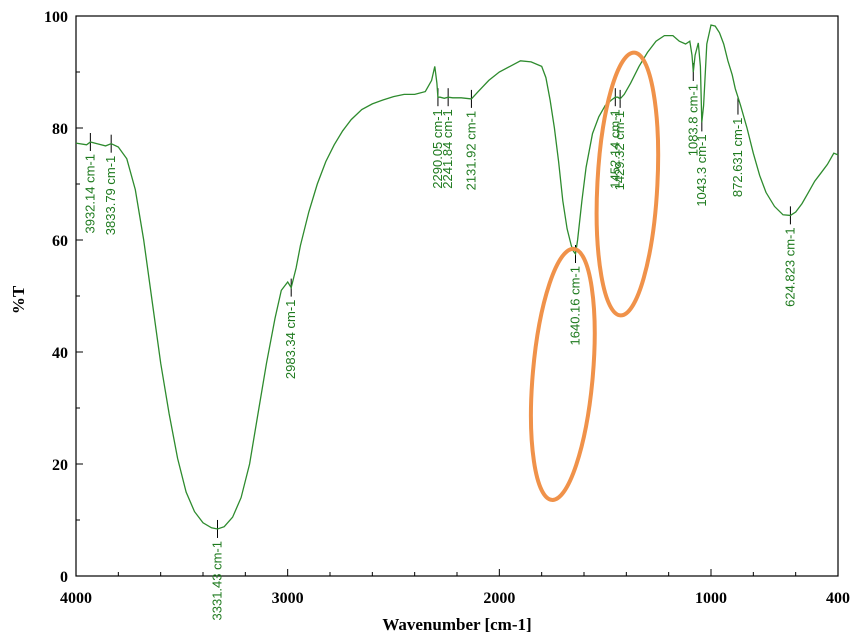  Describe the element at coordinates (216, 581) in the screenshot. I see `peak-label: 3331.43 cm-1` at that location.